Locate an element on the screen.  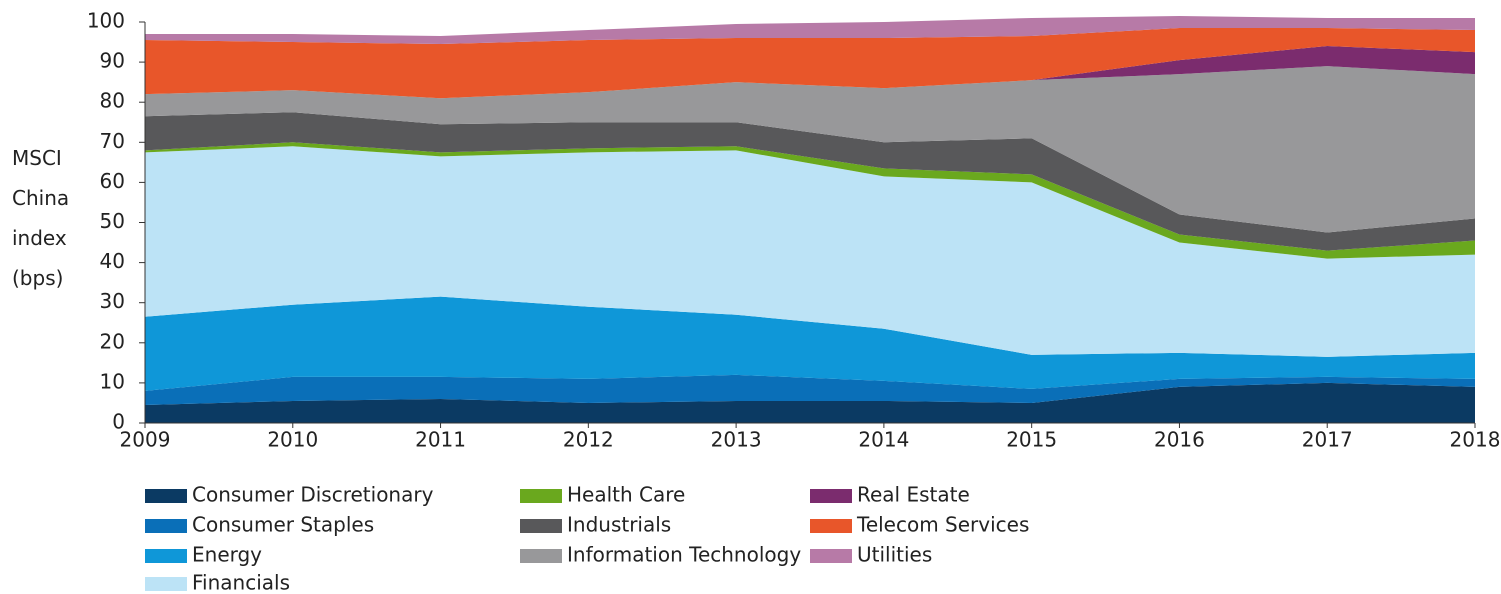
y-tick-label: 80 is located at coordinates (112, 101).